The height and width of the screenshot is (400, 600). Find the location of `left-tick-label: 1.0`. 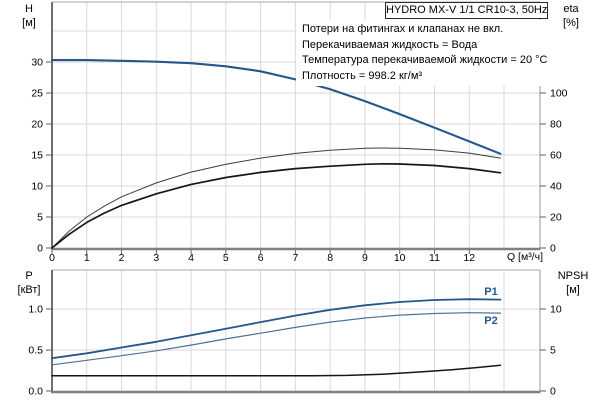

left-tick-label: 1.0 is located at coordinates (35, 310).